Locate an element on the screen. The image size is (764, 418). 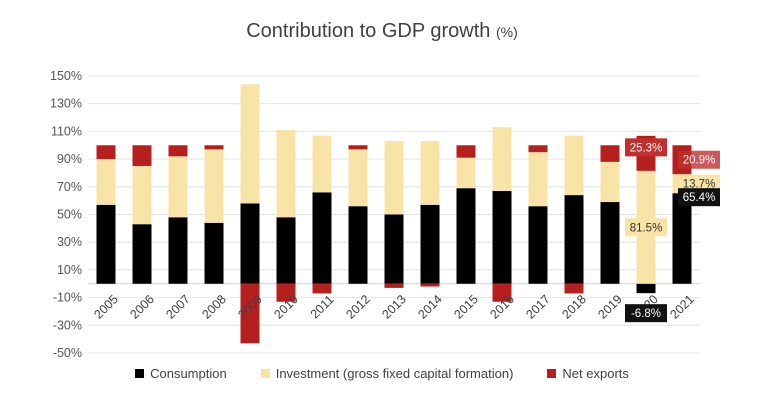
bar-net-exports-2010 is located at coordinates (286, 292).